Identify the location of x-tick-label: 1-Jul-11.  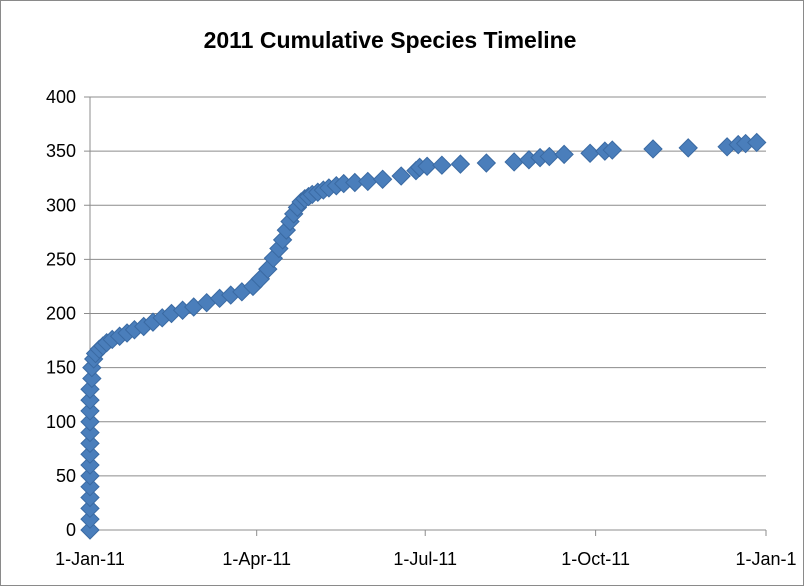
(425, 559).